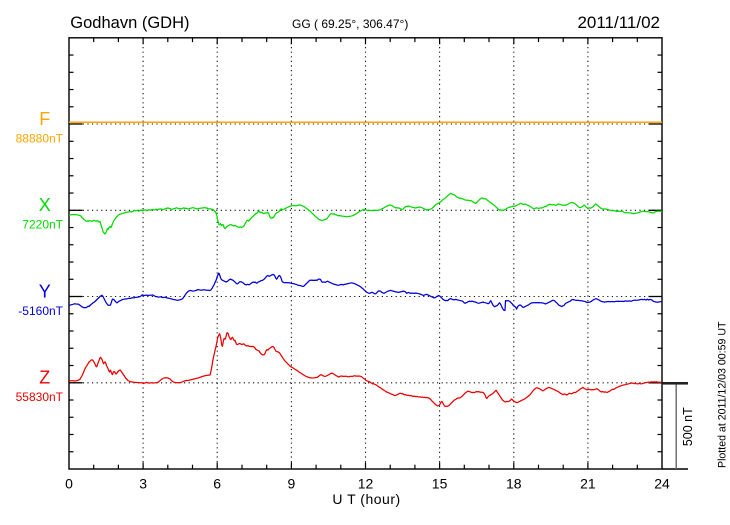 This screenshot has width=730, height=525. I want to click on svg-text: 55830nT, so click(40, 397).